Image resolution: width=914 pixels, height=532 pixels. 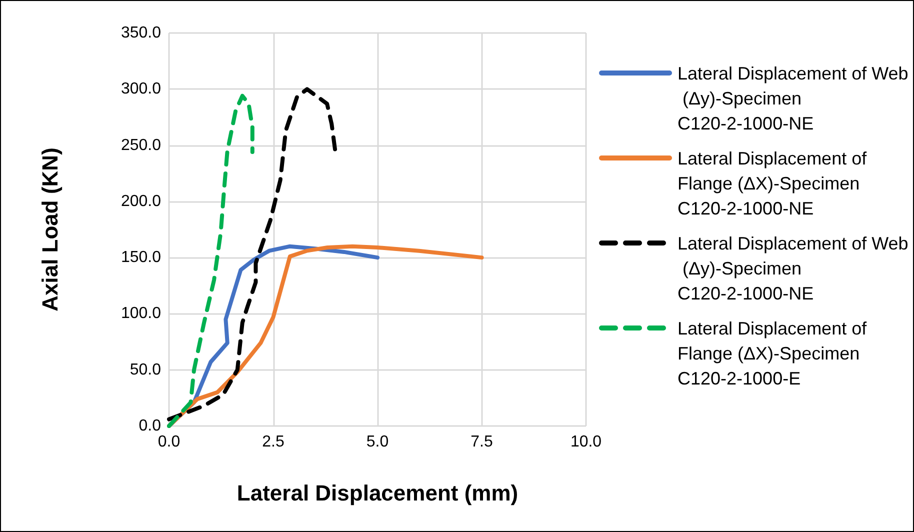 What do you see at coordinates (169, 442) in the screenshot?
I see `x-tick-label: 0.0` at bounding box center [169, 442].